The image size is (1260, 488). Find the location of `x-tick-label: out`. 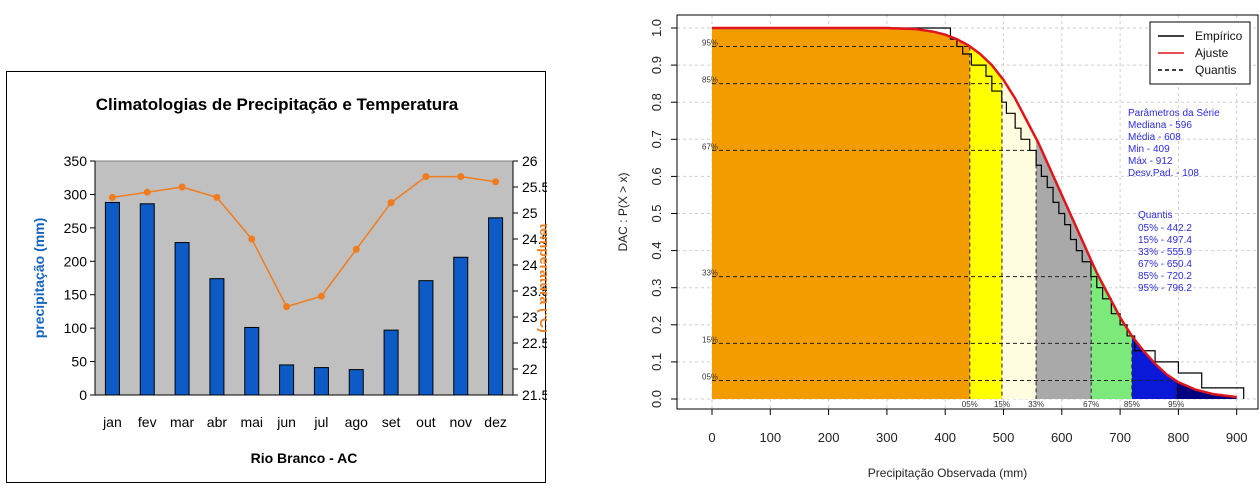

x-tick-label: out is located at coordinates (426, 422).